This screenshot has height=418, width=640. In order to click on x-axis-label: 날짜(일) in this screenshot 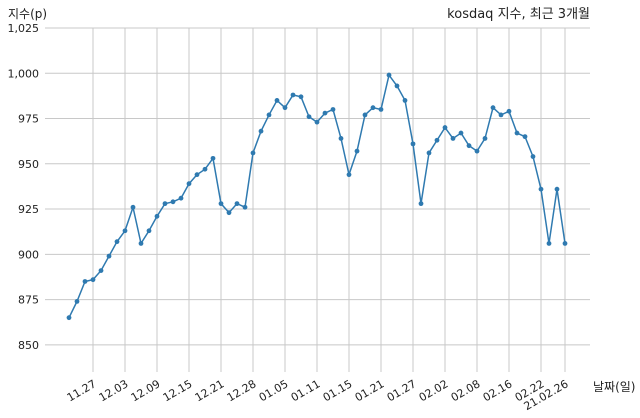, I will do `click(614, 387)`.